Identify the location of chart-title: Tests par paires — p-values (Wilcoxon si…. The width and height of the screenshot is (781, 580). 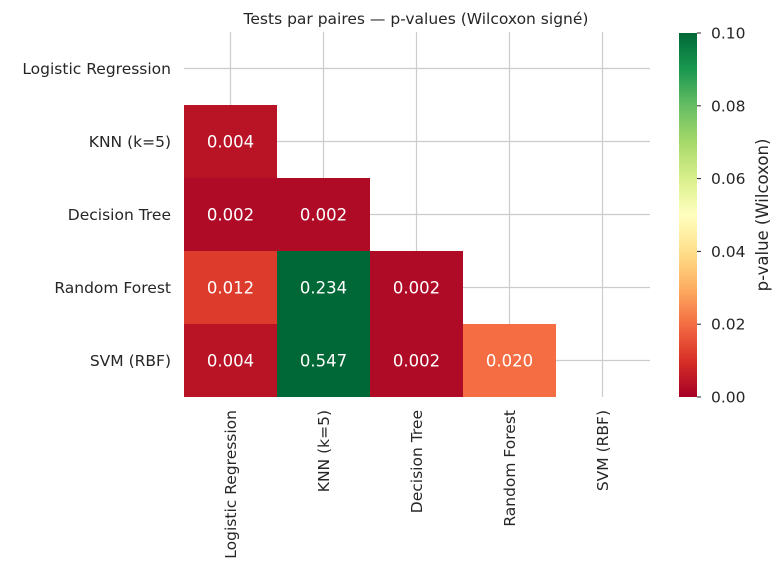
(416, 19).